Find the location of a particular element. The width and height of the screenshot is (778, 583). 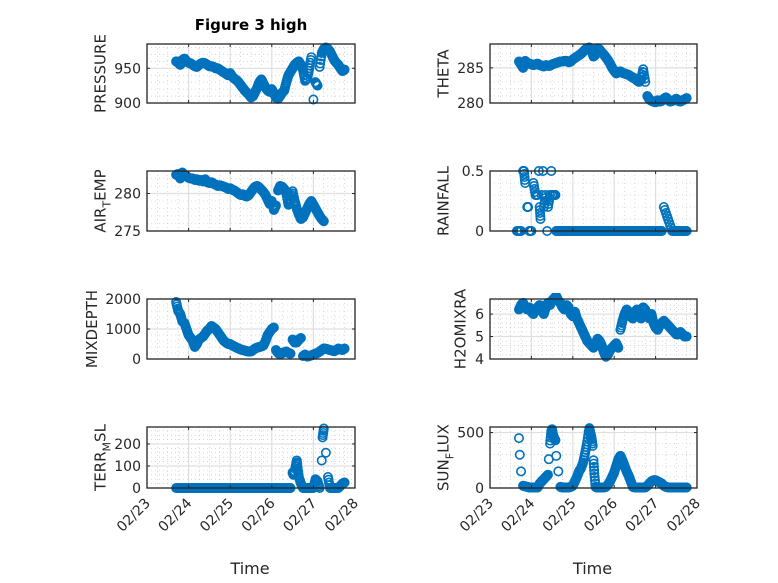

y-tick-label: 200 is located at coordinates (127, 445).